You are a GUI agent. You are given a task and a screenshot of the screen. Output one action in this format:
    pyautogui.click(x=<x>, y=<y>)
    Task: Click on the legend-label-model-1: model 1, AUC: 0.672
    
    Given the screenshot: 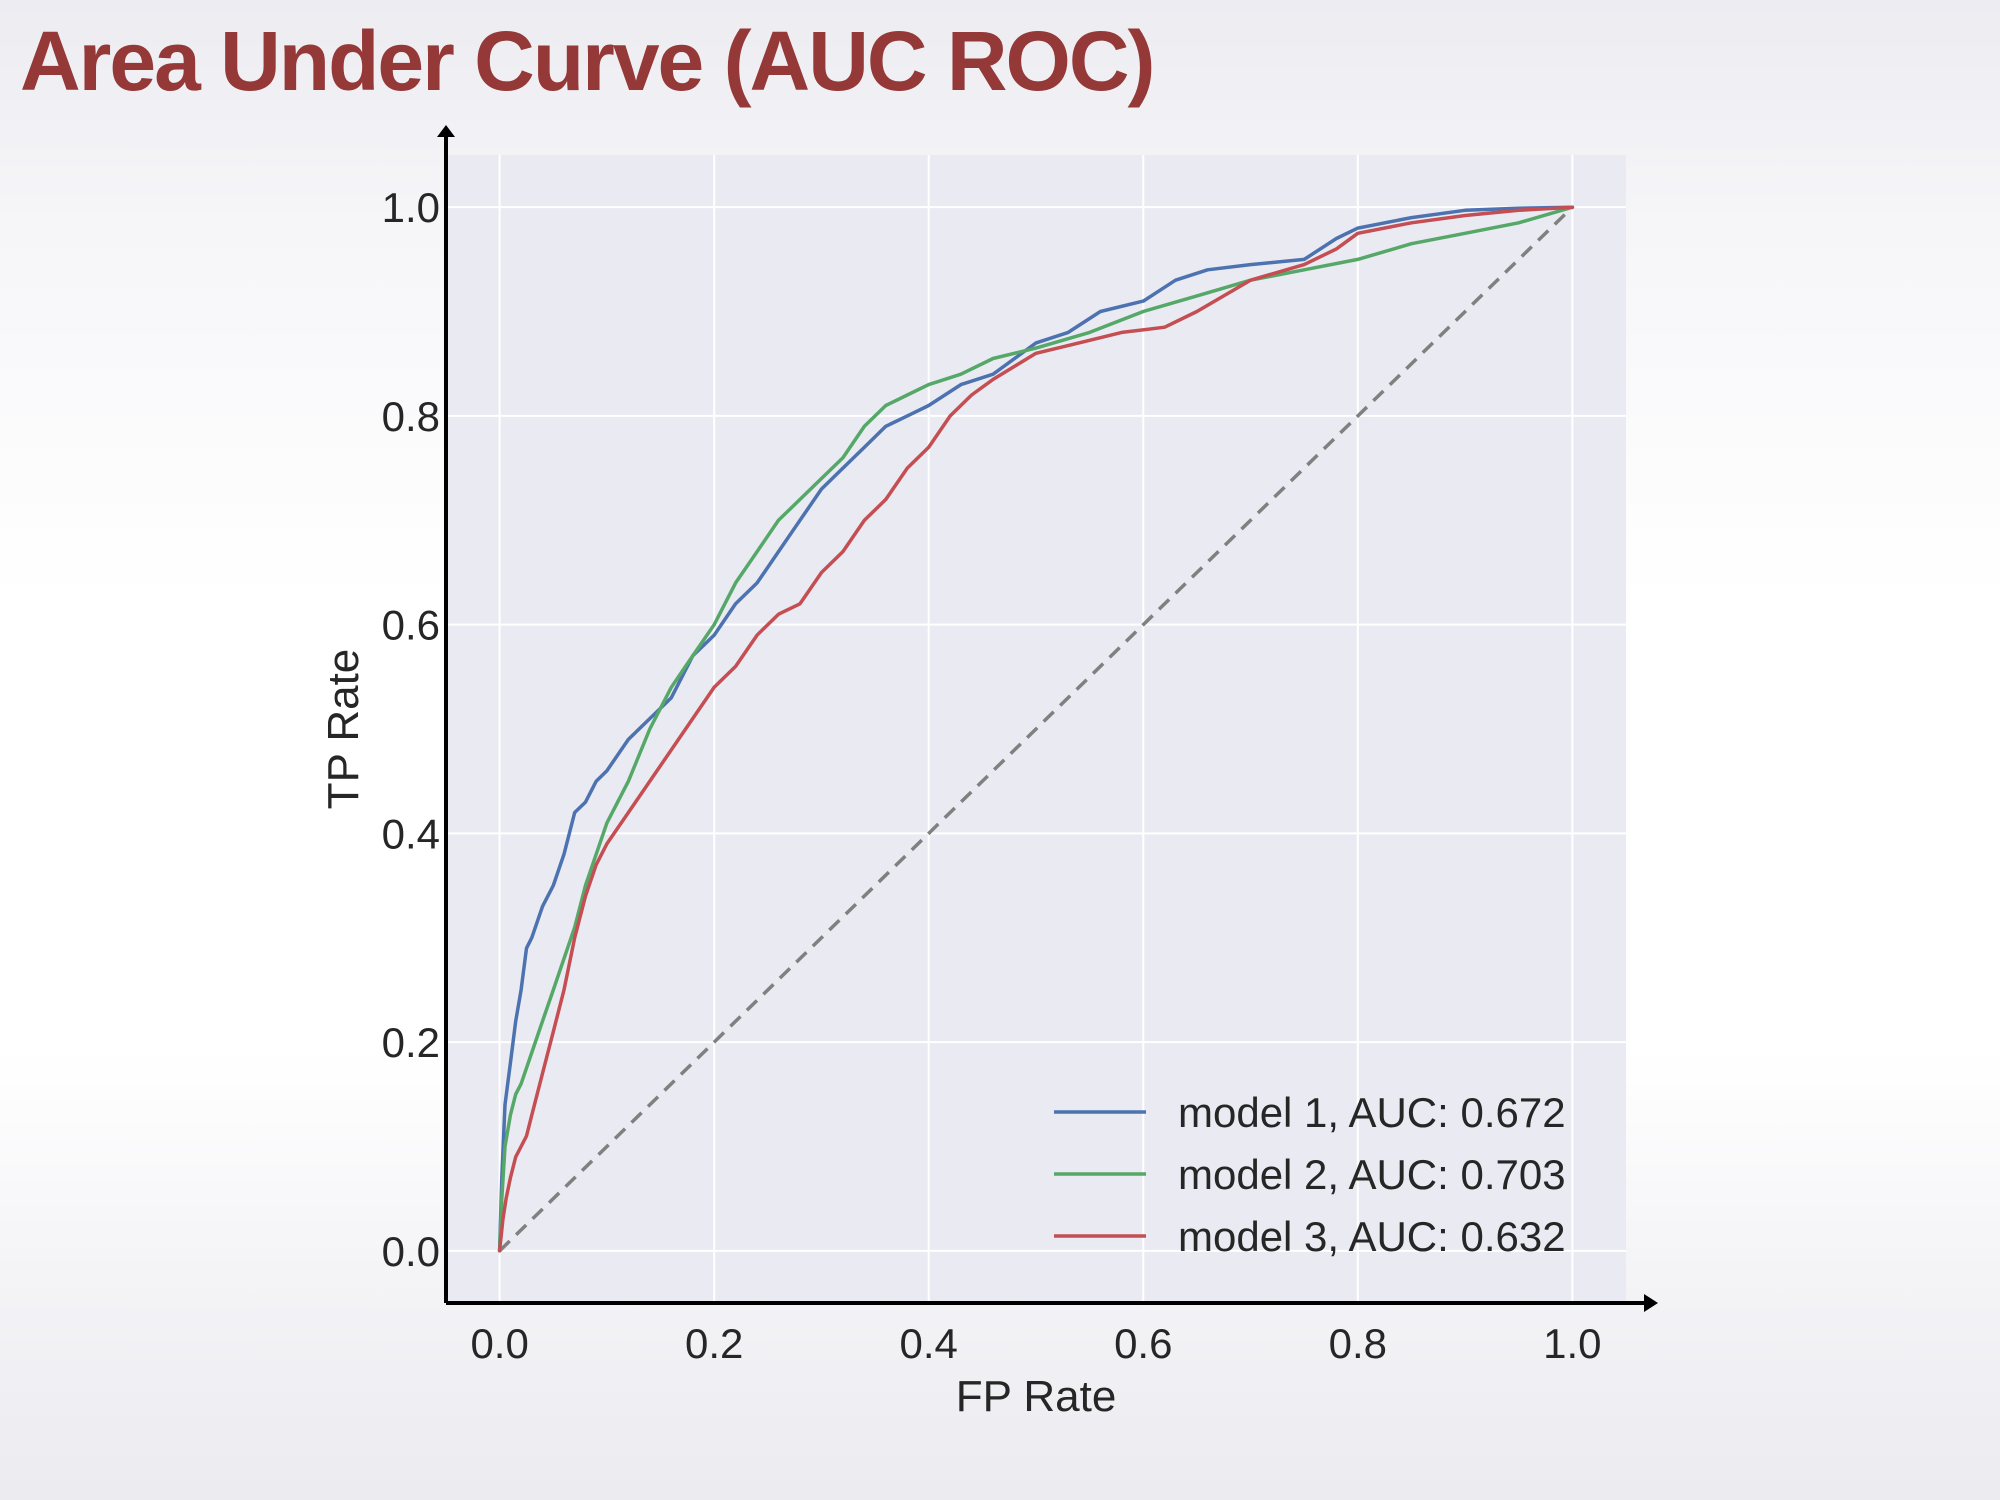 What is the action you would take?
    pyautogui.click(x=1372, y=1112)
    